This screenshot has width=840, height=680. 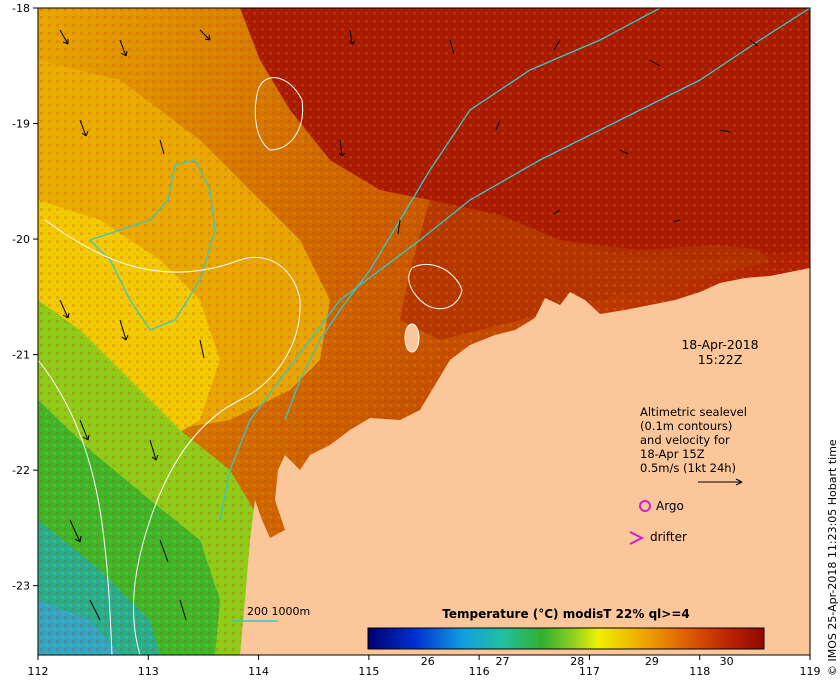 What do you see at coordinates (810, 671) in the screenshot?
I see `x-tick-label: 119` at bounding box center [810, 671].